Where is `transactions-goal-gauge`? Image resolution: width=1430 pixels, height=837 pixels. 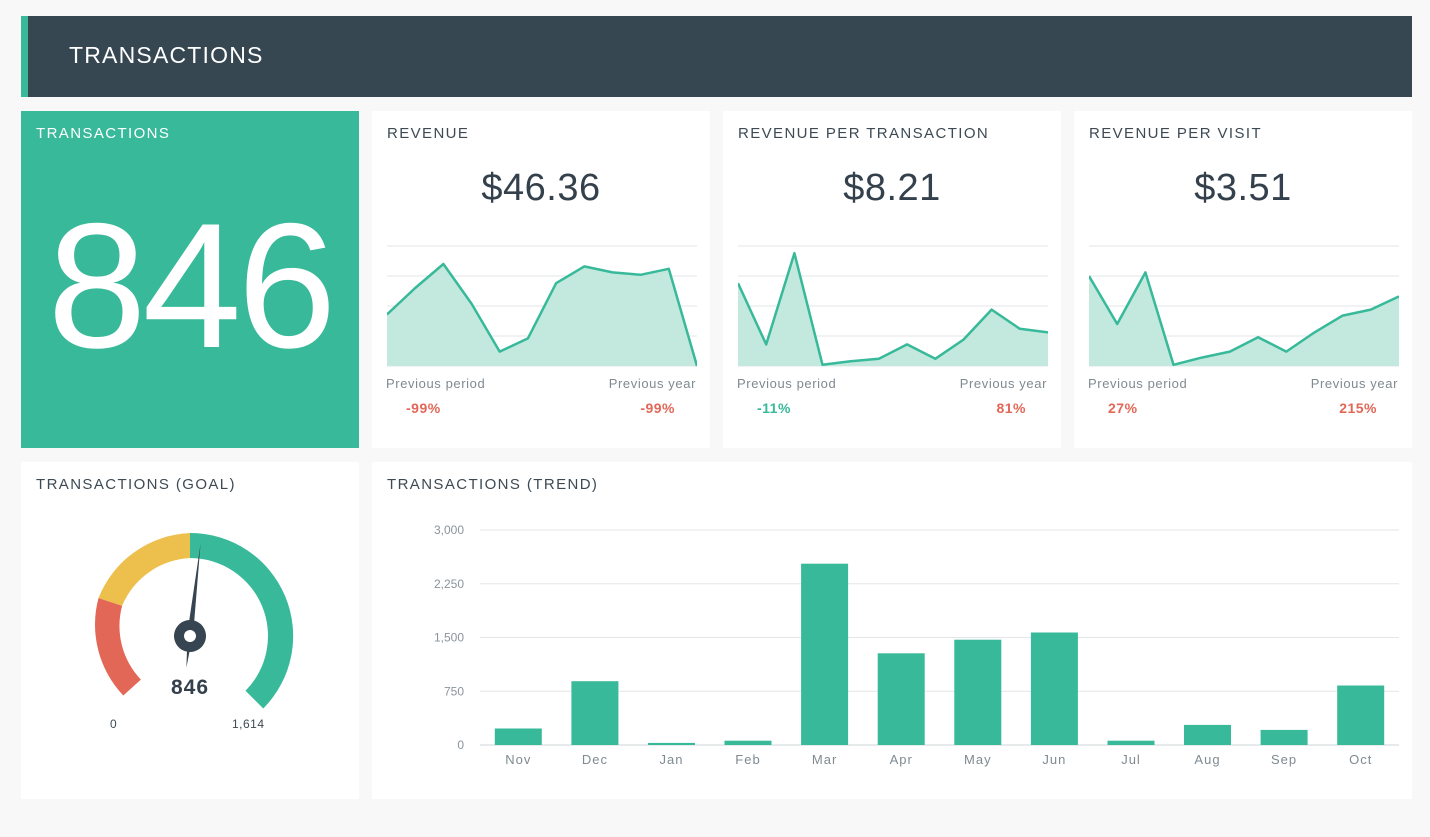 transactions-goal-gauge is located at coordinates (194, 620).